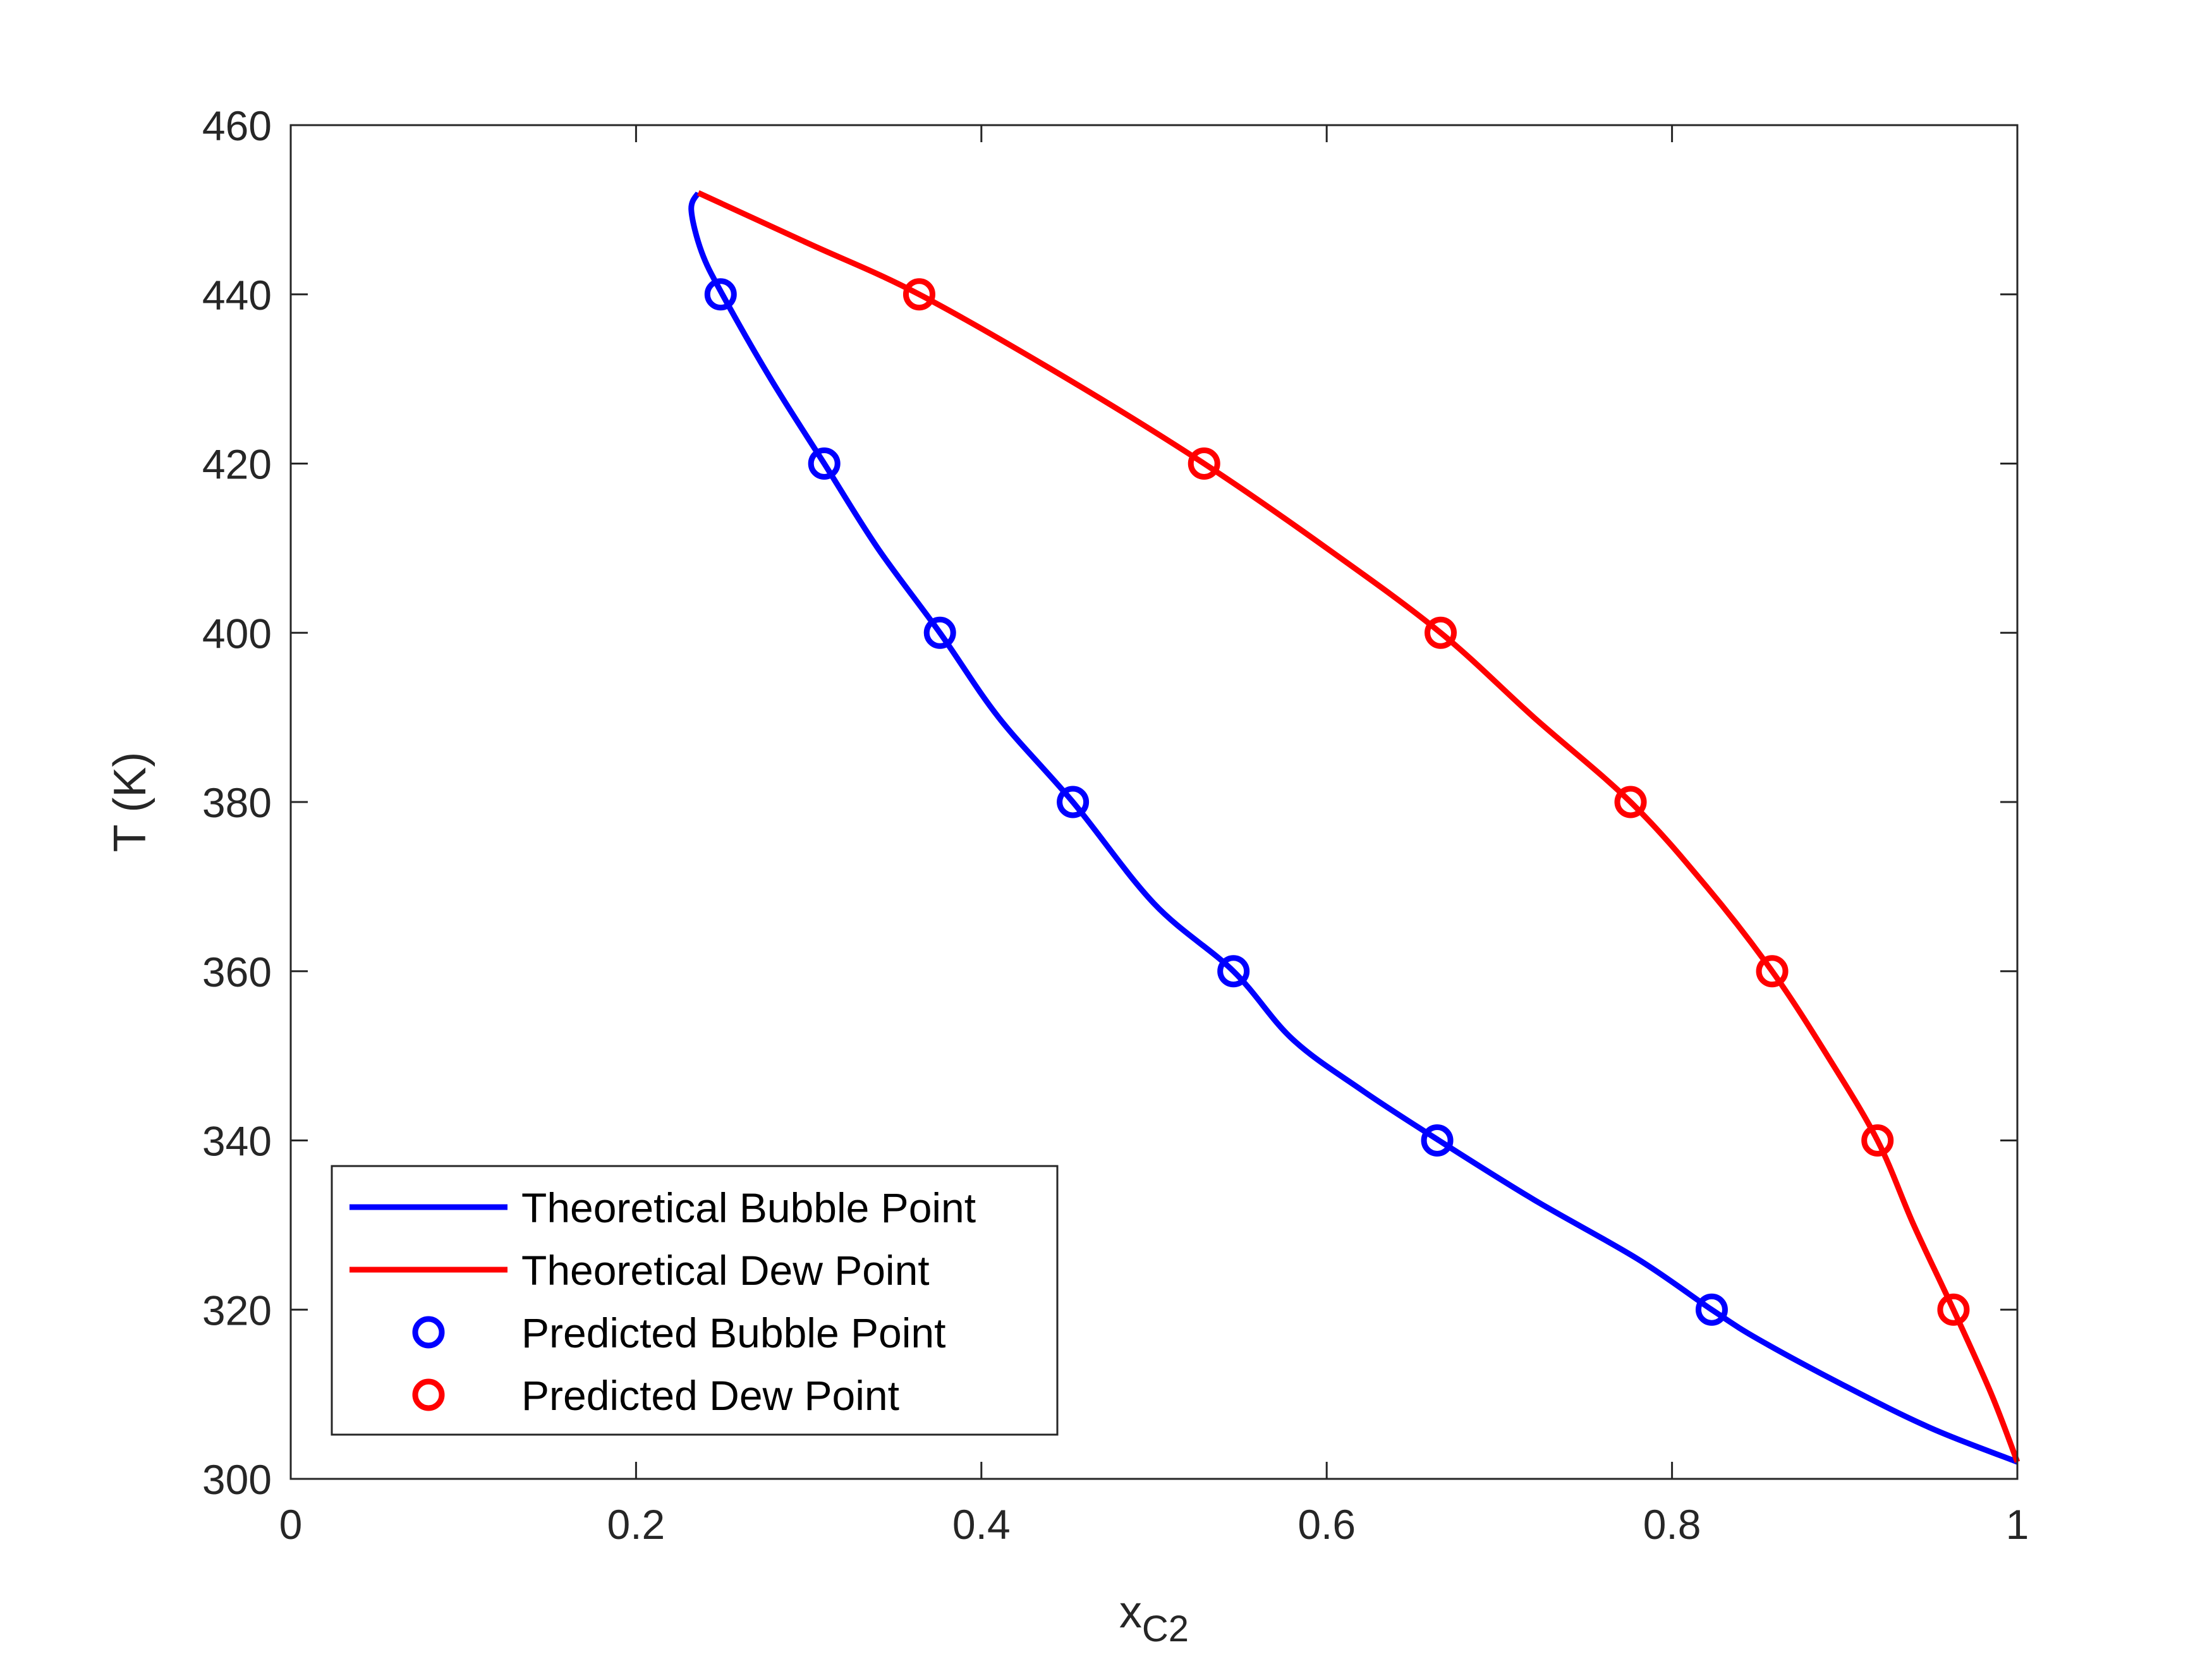  I want to click on legend-entry-label: Theoretical Bubble Point, so click(748, 1207).